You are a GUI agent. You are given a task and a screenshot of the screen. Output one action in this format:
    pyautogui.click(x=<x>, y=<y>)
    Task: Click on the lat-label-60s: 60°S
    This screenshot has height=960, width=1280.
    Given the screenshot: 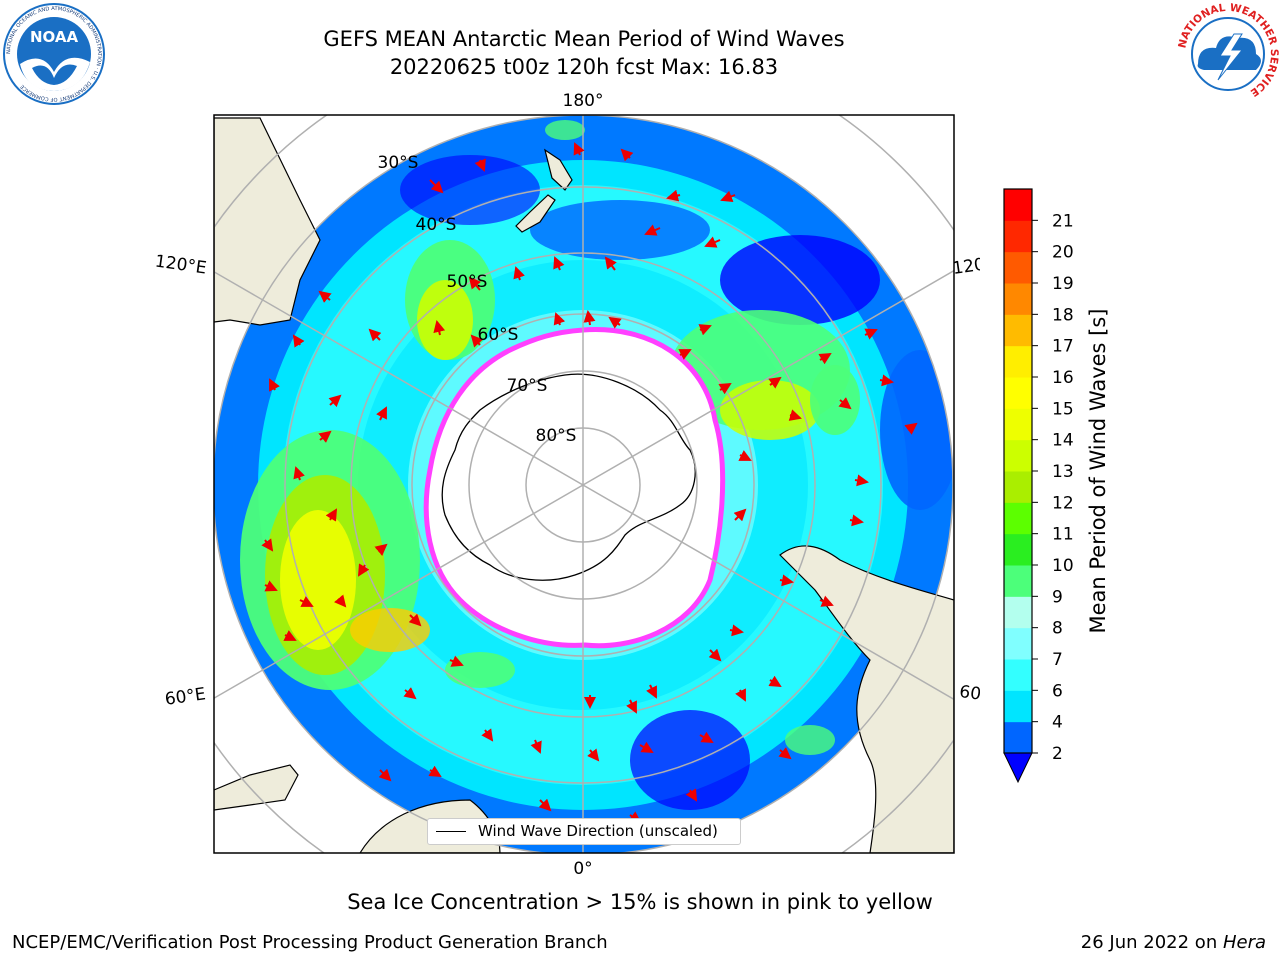 What is the action you would take?
    pyautogui.click(x=498, y=335)
    